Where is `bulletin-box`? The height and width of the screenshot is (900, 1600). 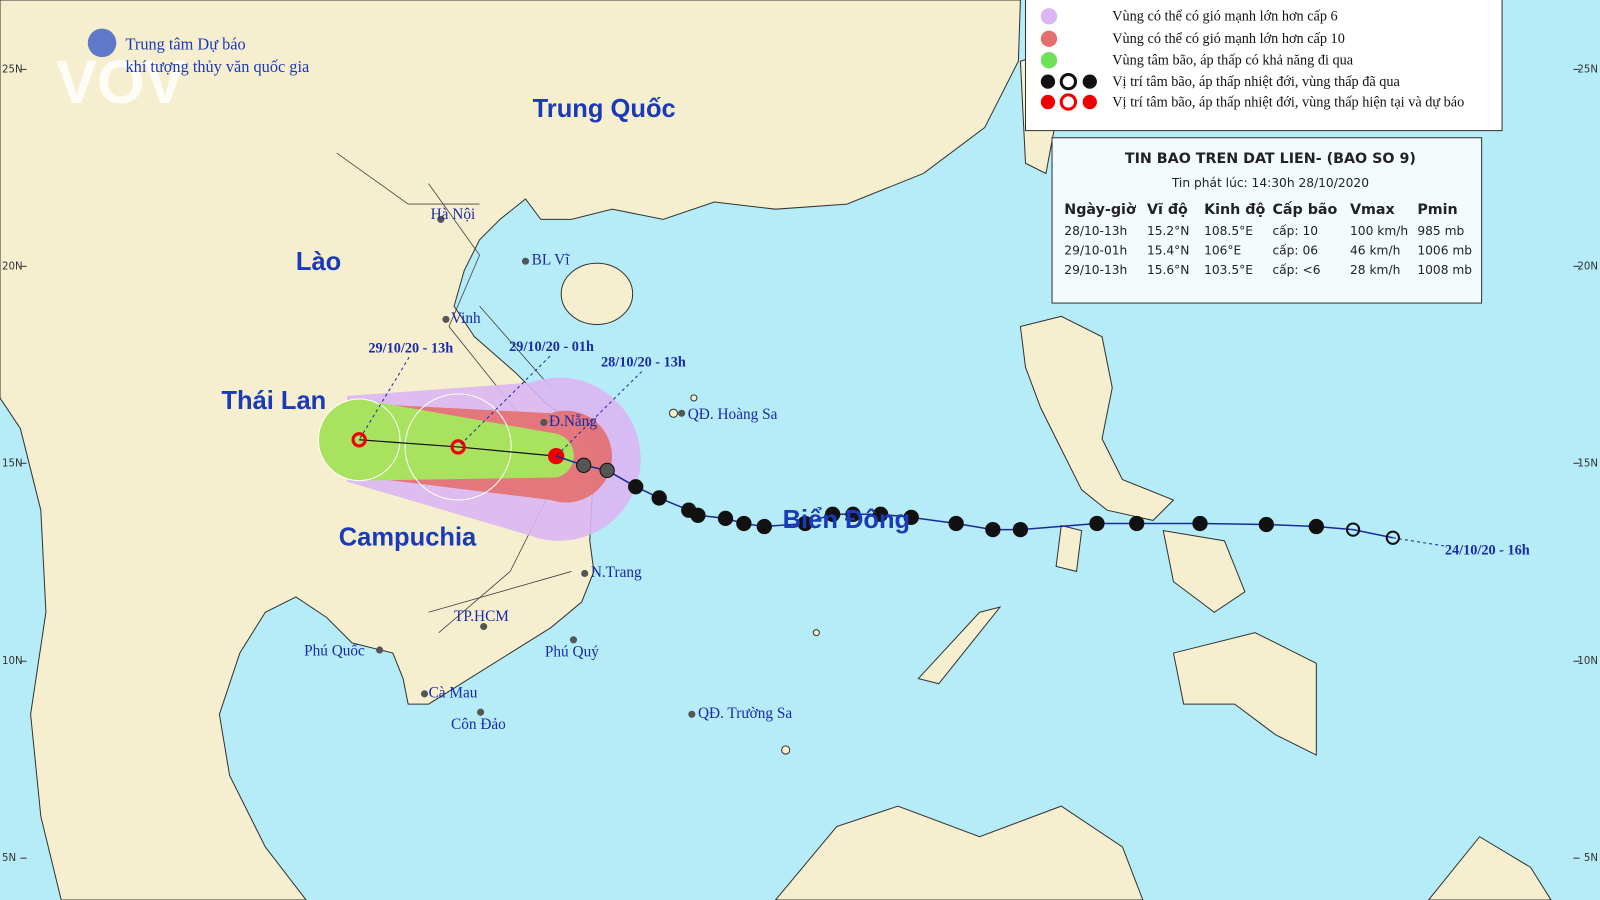
bulletin-box is located at coordinates (1267, 220).